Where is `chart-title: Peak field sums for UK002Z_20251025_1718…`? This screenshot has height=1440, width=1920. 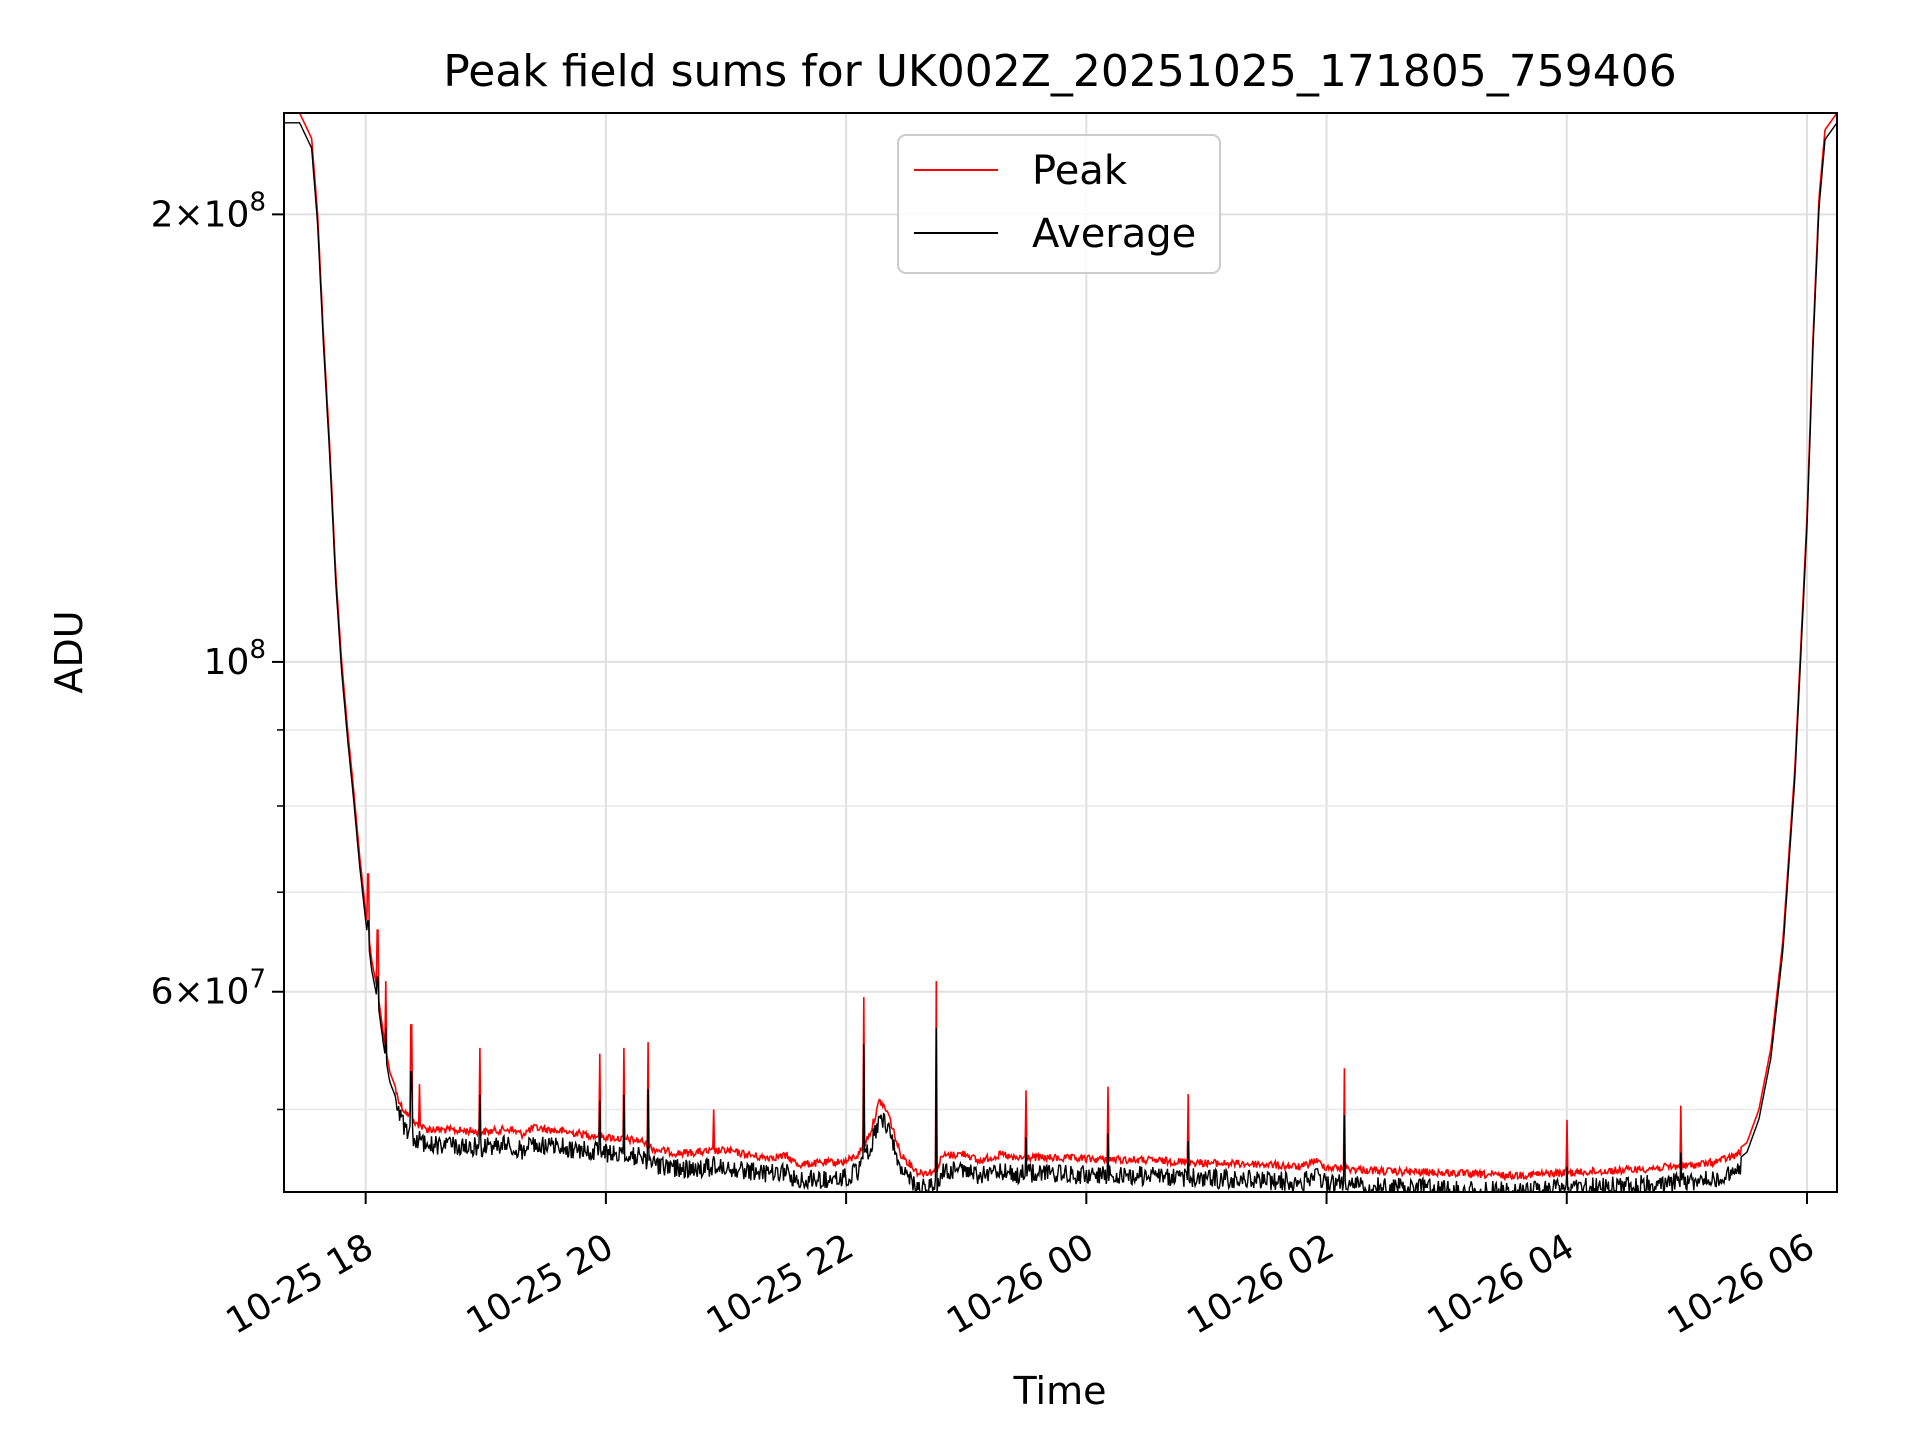
chart-title: Peak field sums for UK002Z_20251025_1718… is located at coordinates (1060, 71).